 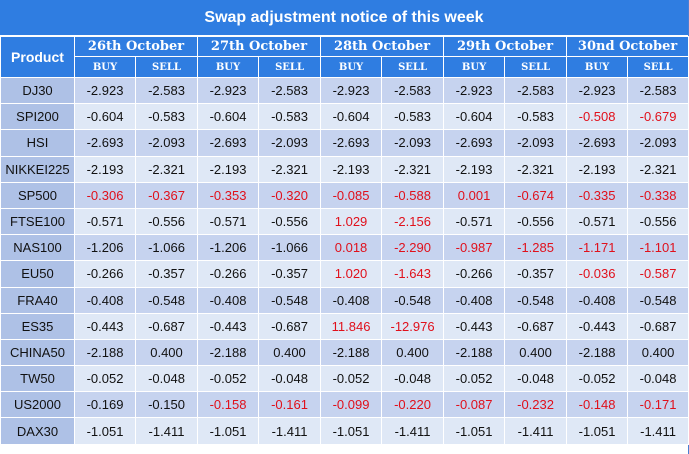 What do you see at coordinates (37, 117) in the screenshot?
I see `product-name: SPI200` at bounding box center [37, 117].